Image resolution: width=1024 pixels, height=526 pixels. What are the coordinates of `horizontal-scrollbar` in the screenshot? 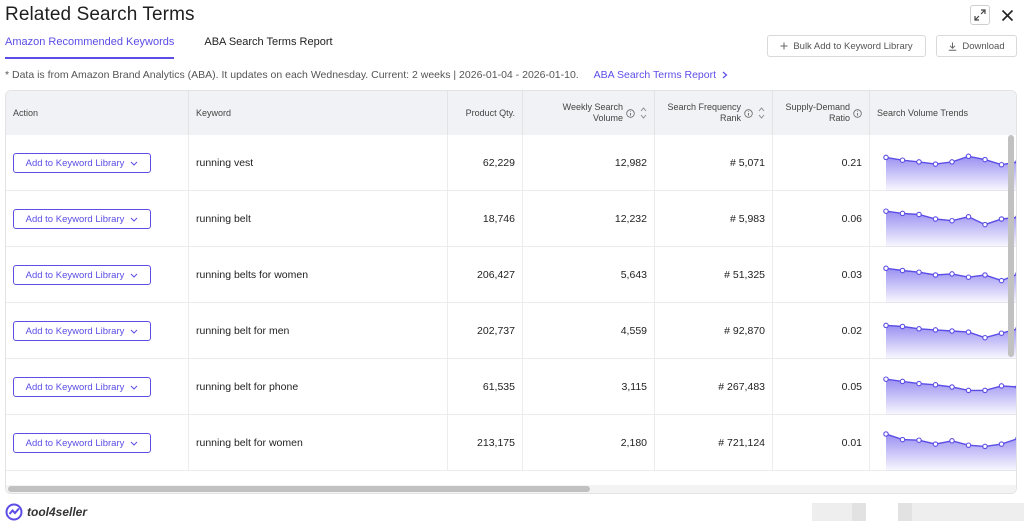 It's located at (511, 489).